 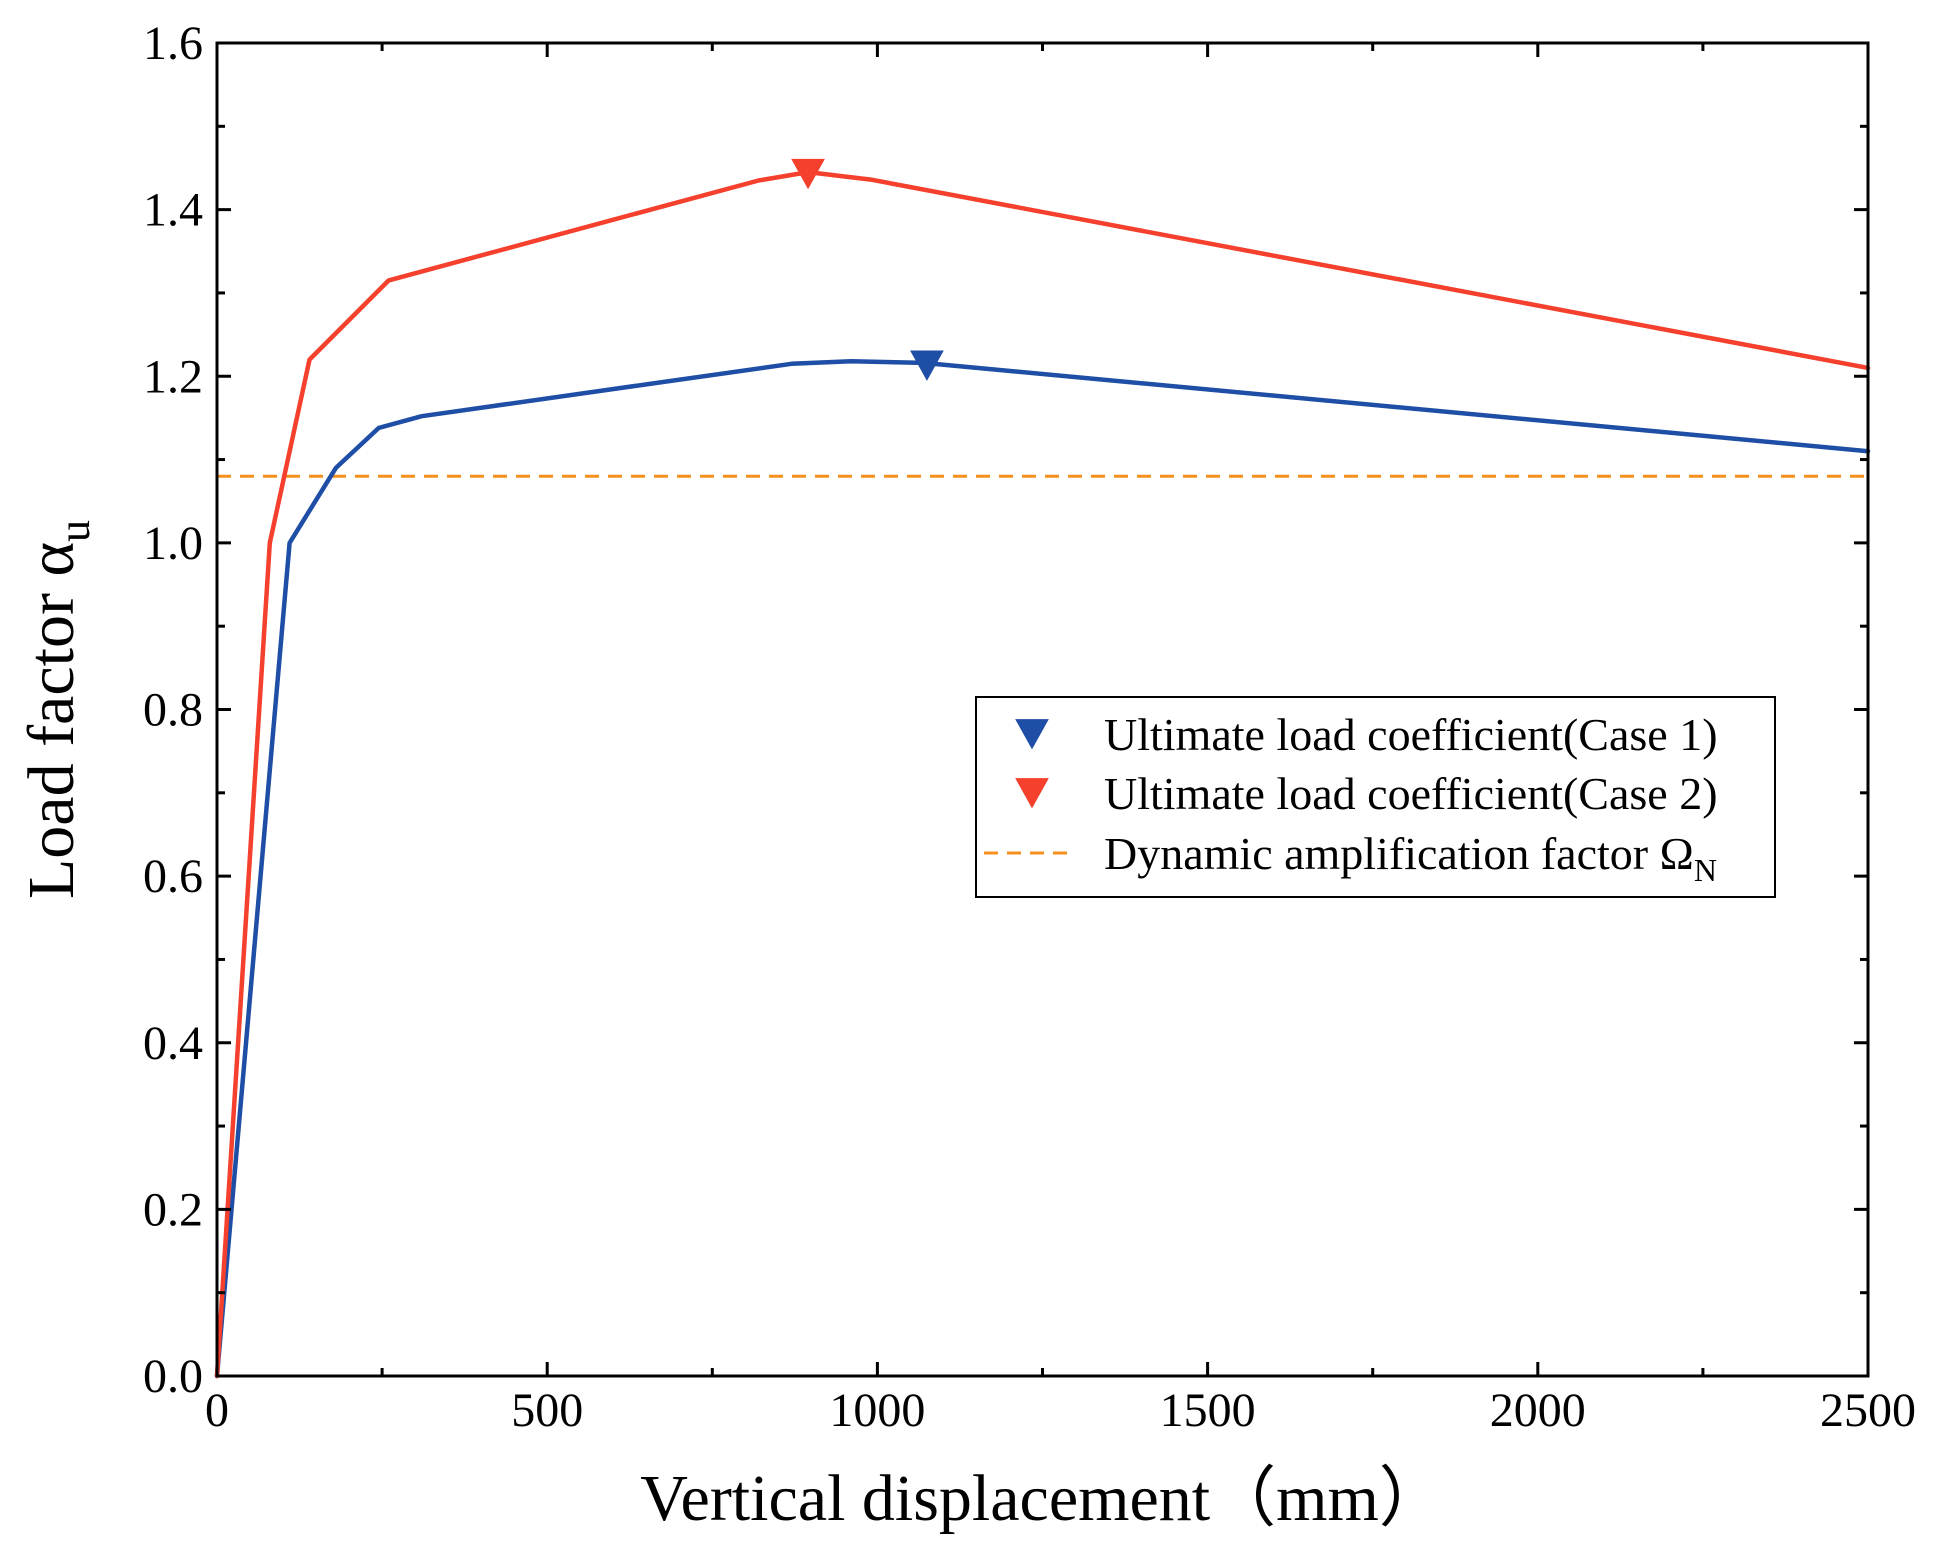 I want to click on x-tick-label: 2000, so click(x=1538, y=1410).